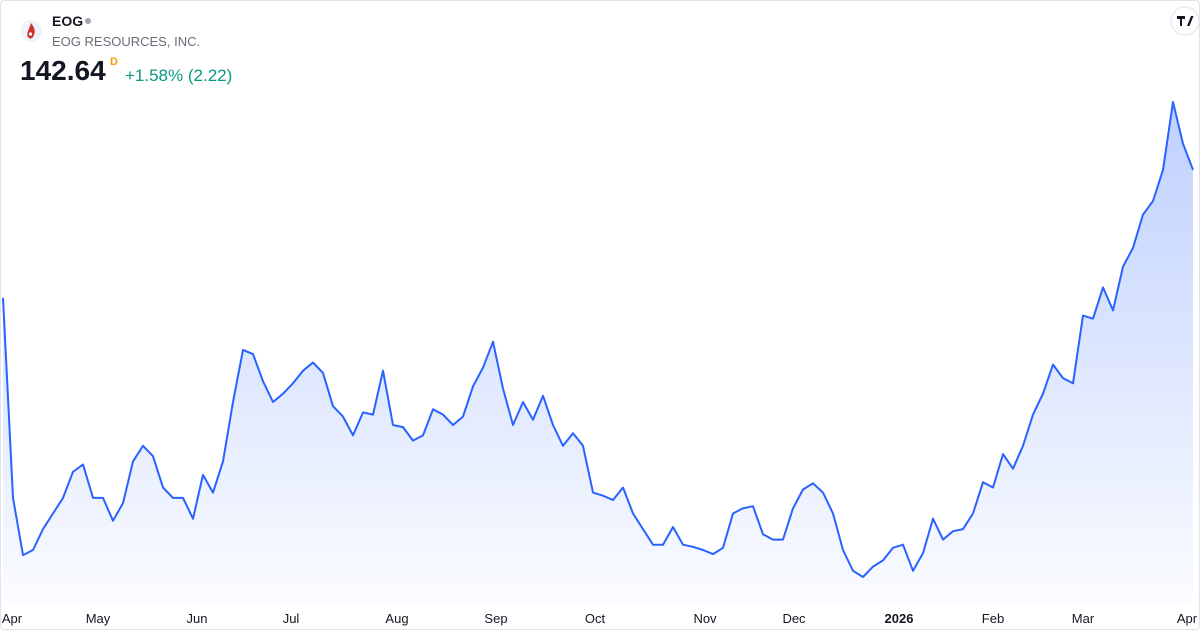  I want to click on x-tick-label: Feb, so click(993, 618).